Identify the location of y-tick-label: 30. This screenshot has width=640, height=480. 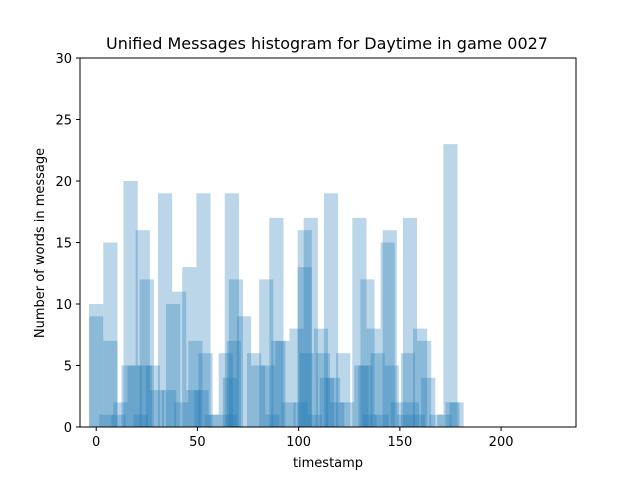
(63, 59).